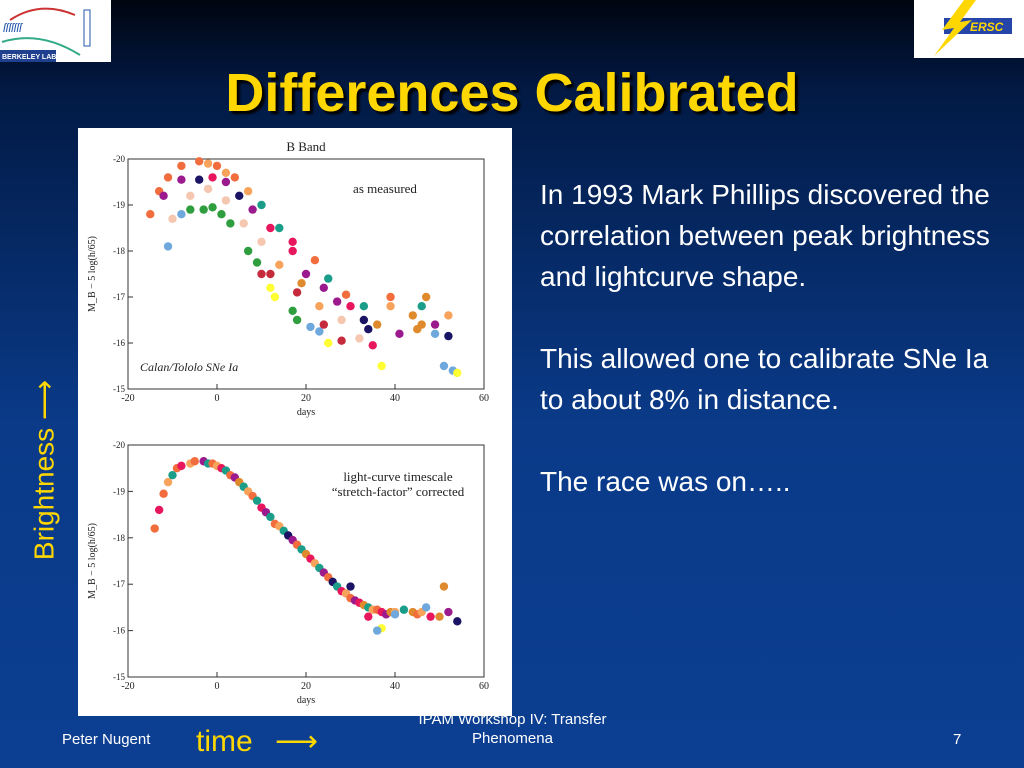  What do you see at coordinates (257, 741) in the screenshot?
I see `time-arrow-label: time ⟶` at bounding box center [257, 741].